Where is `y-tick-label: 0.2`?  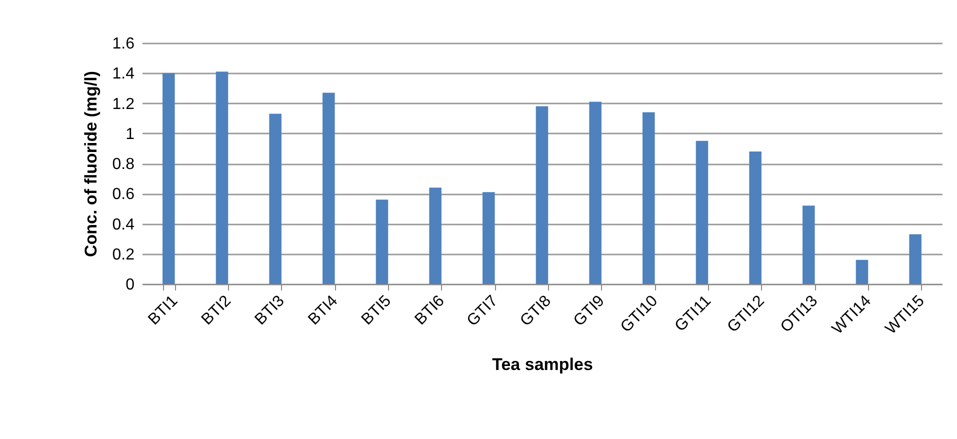
y-tick-label: 0.2 is located at coordinates (123, 255).